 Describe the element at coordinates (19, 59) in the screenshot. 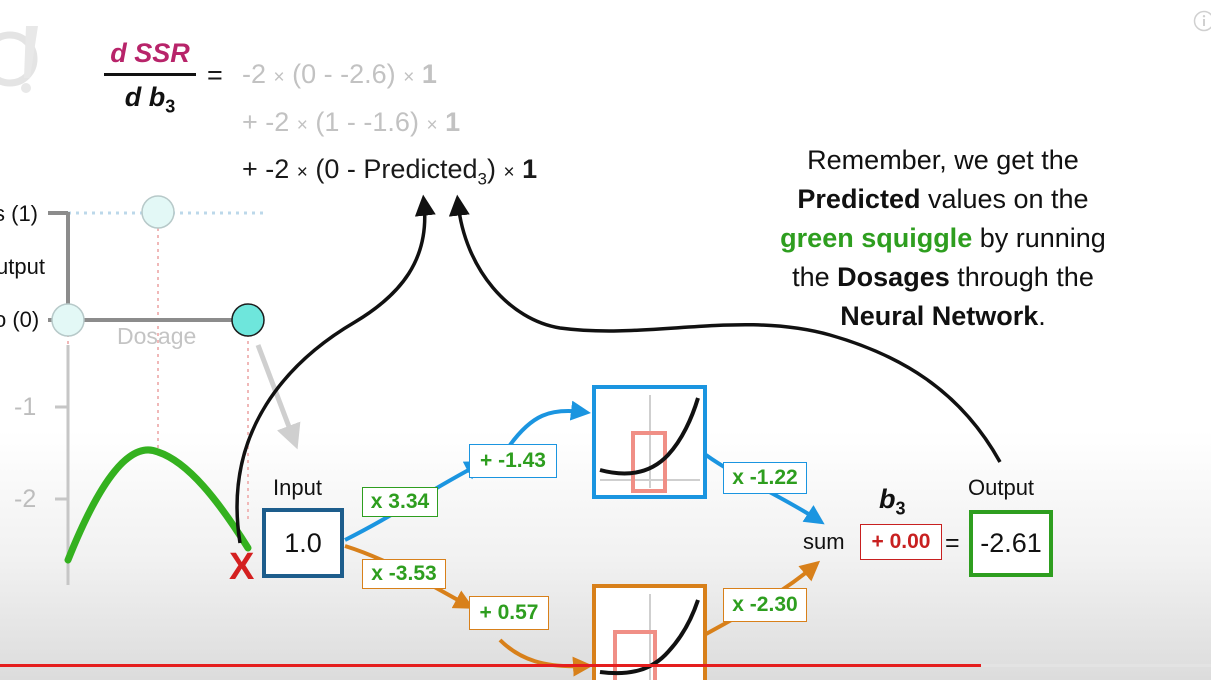

I see `corner-logo` at that location.